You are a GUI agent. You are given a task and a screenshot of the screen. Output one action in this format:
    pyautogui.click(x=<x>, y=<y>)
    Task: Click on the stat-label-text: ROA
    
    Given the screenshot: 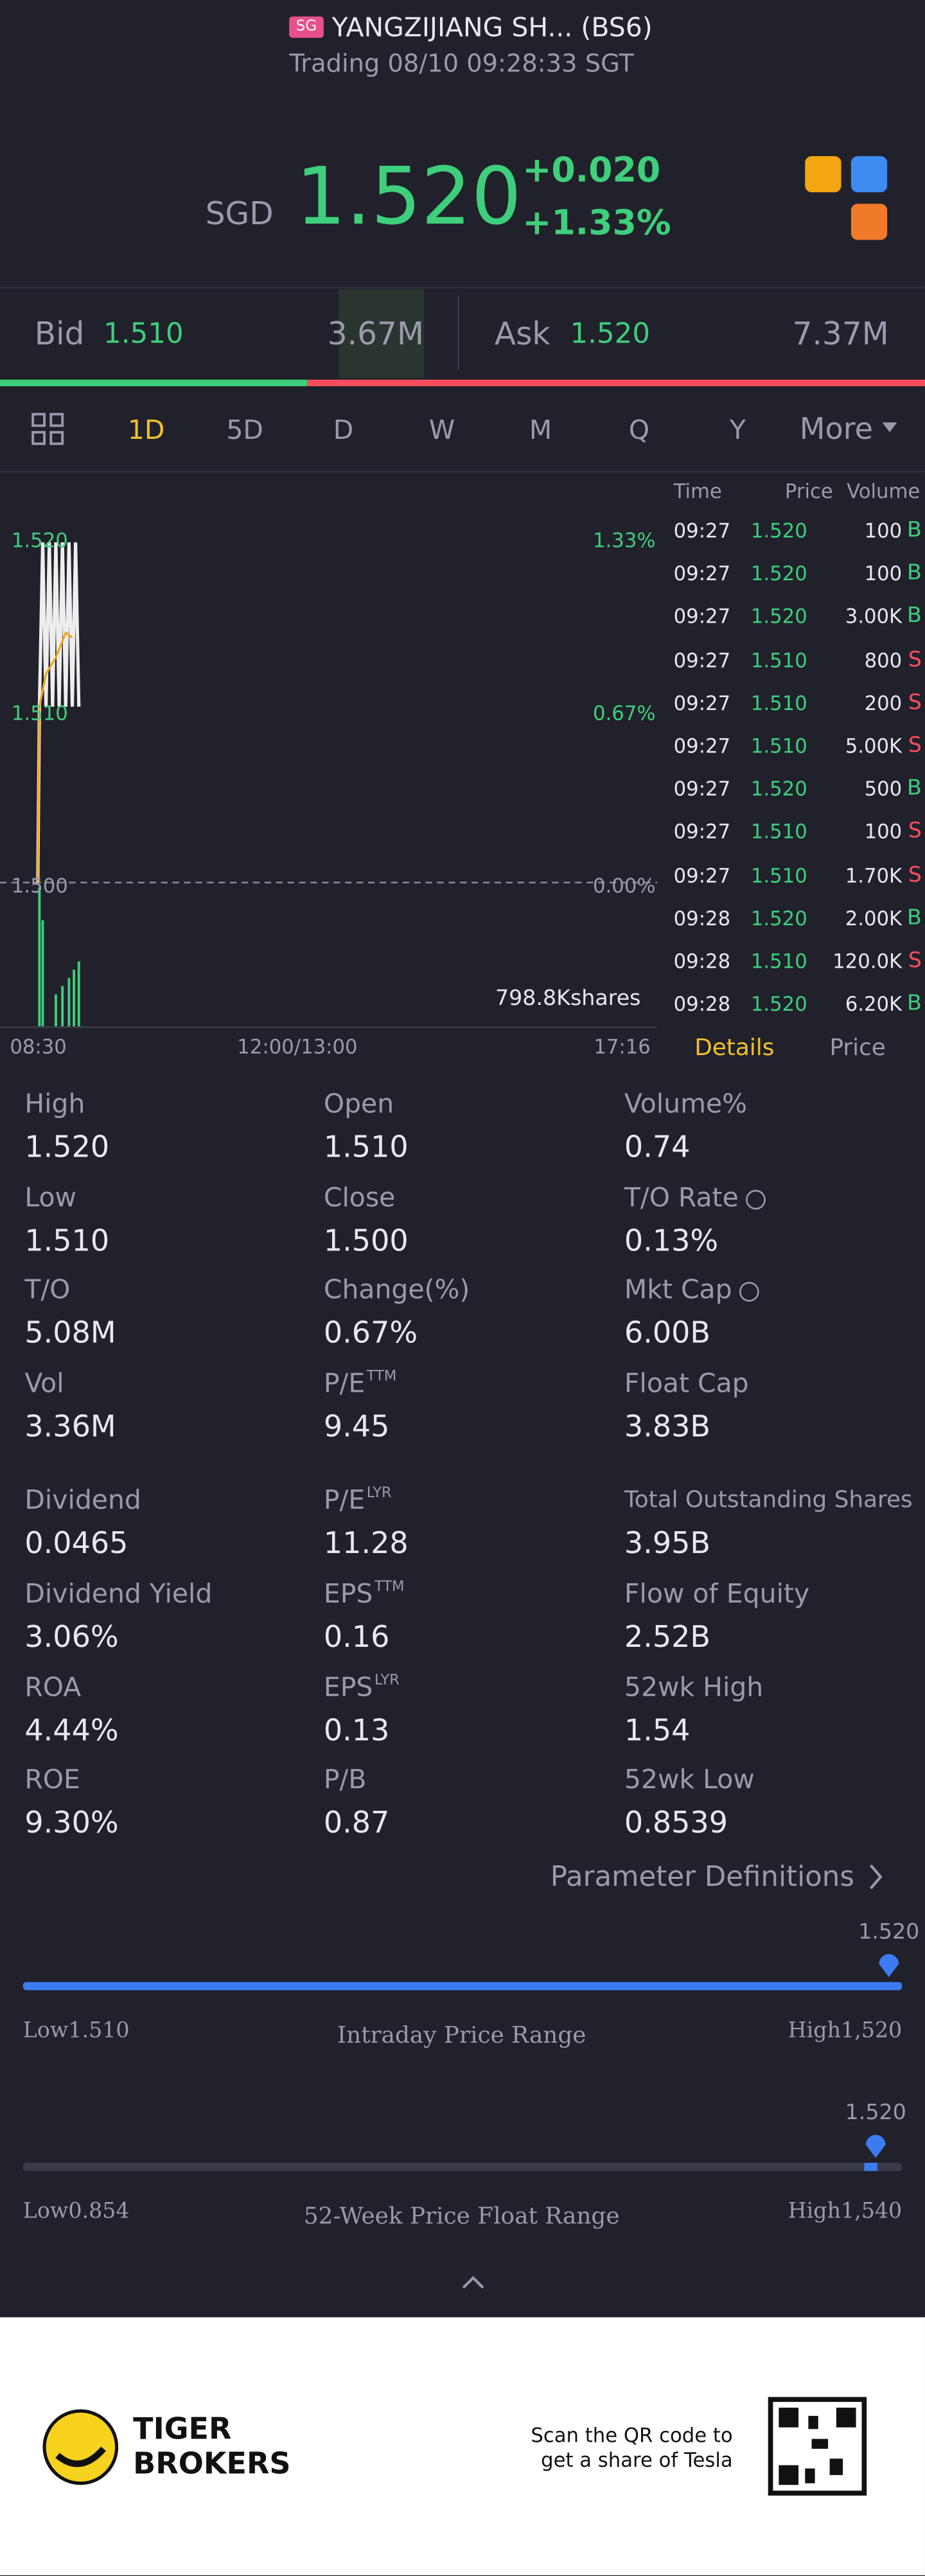 What is the action you would take?
    pyautogui.click(x=53, y=1687)
    